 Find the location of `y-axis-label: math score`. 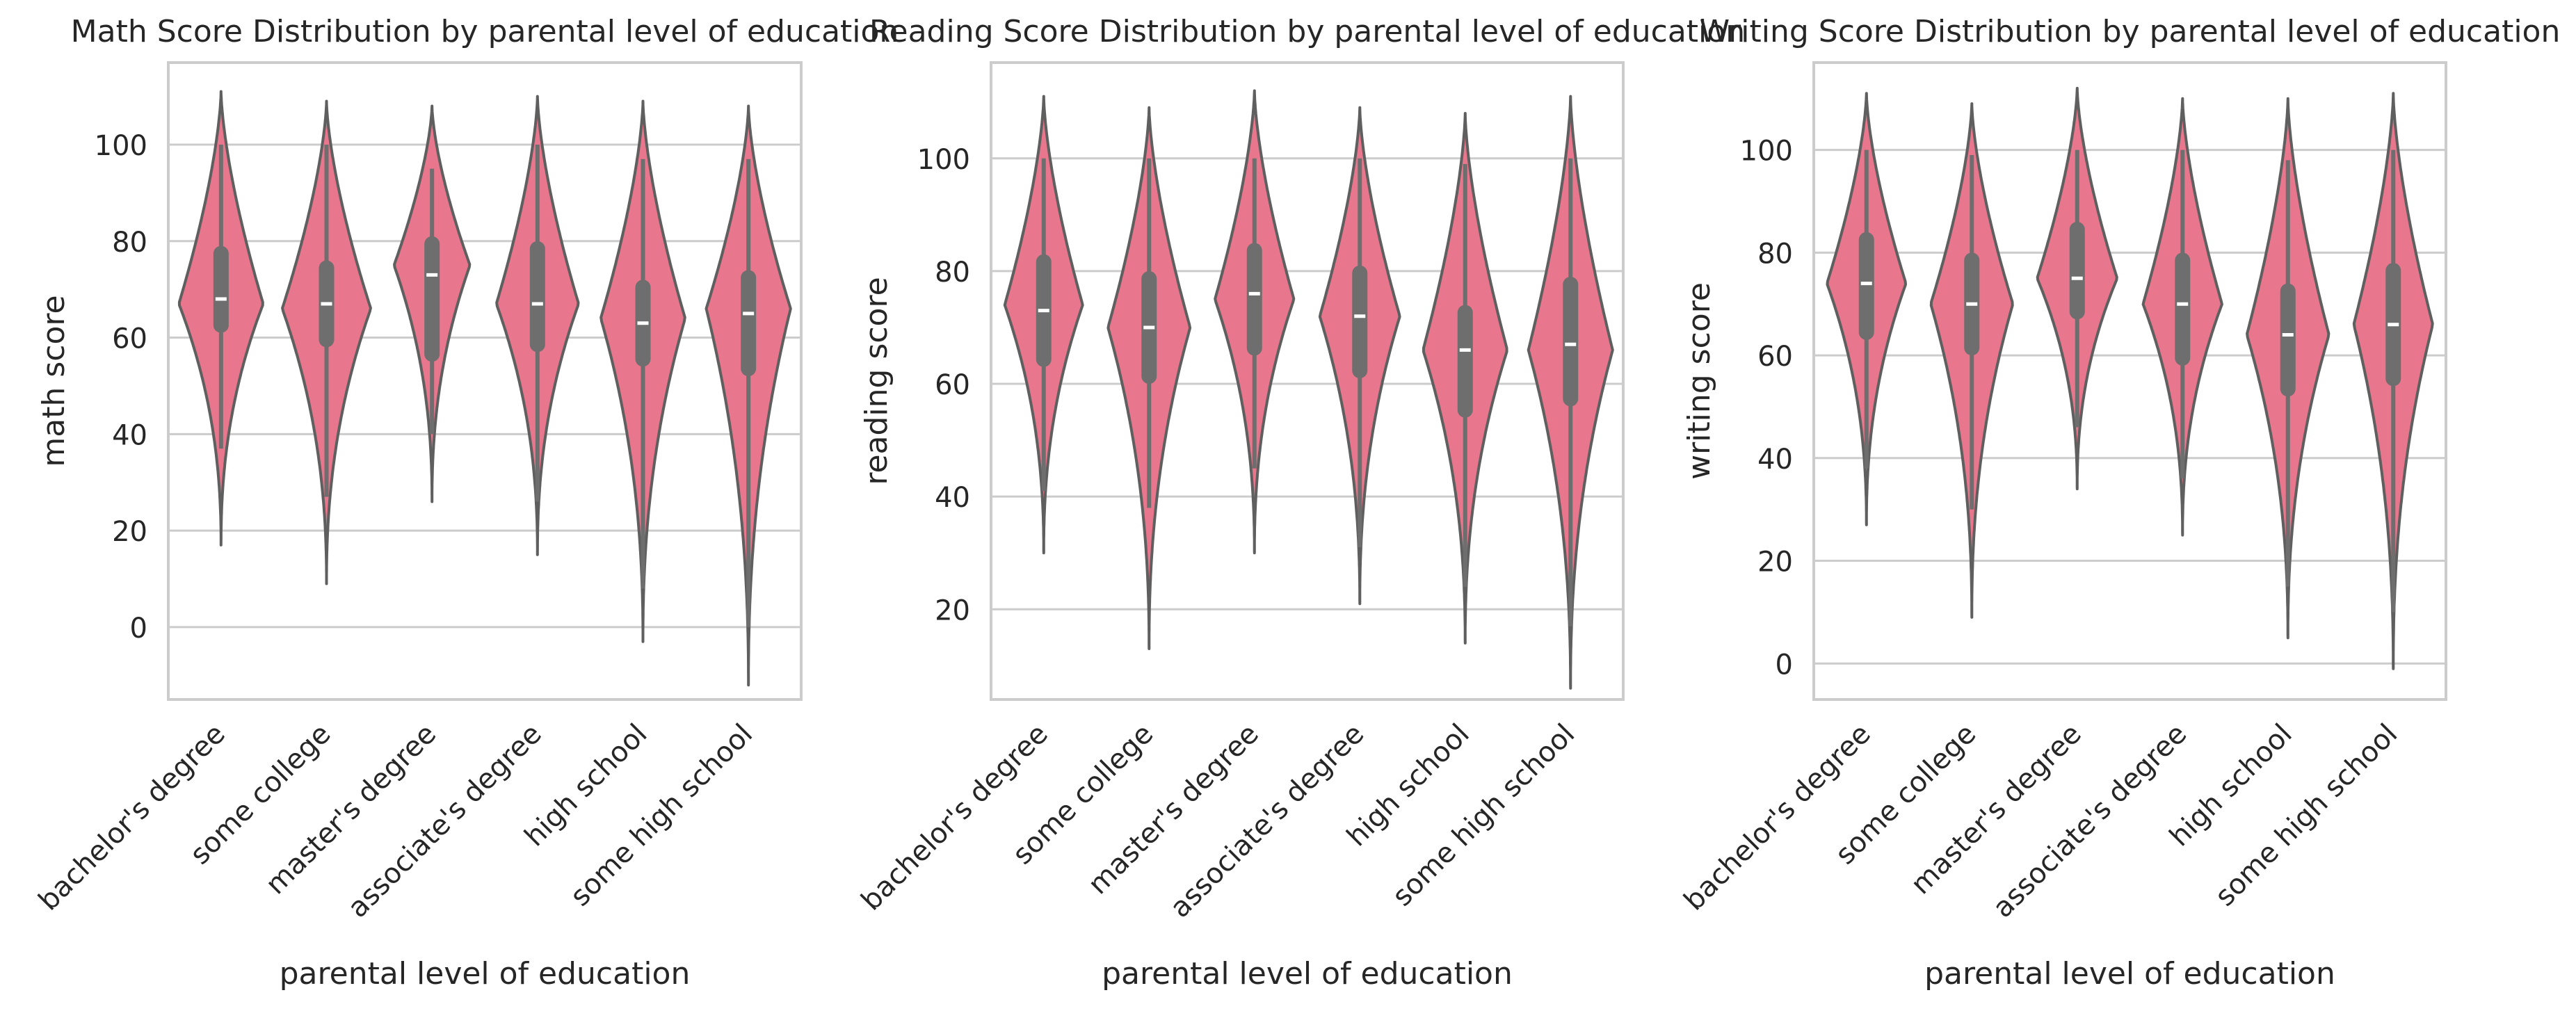

y-axis-label: math score is located at coordinates (54, 381).